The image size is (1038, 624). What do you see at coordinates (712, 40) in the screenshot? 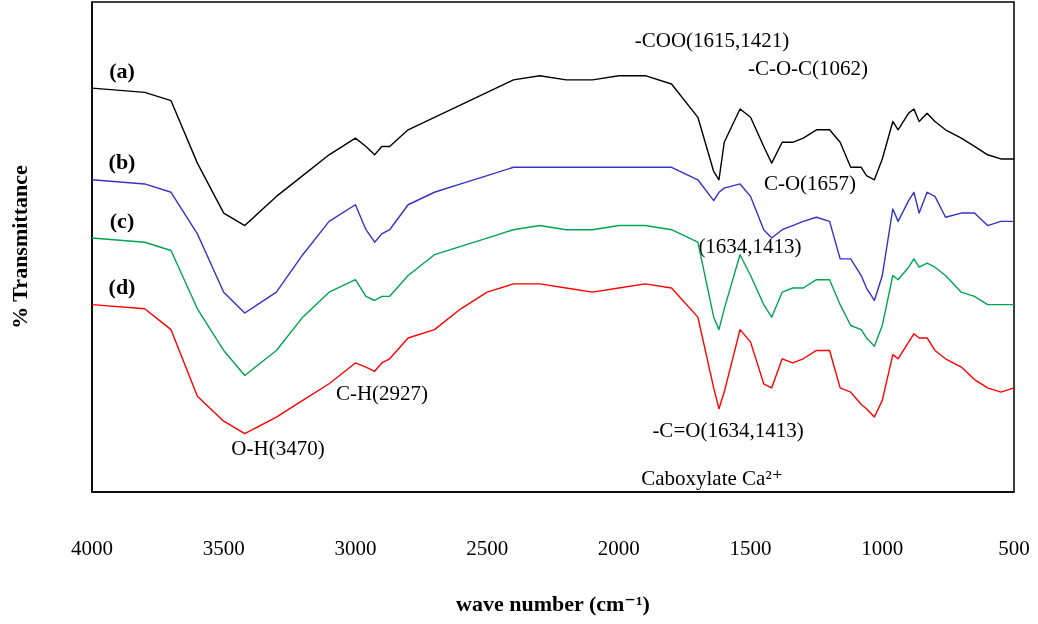
I see `text: -COO(1615,1421)` at bounding box center [712, 40].